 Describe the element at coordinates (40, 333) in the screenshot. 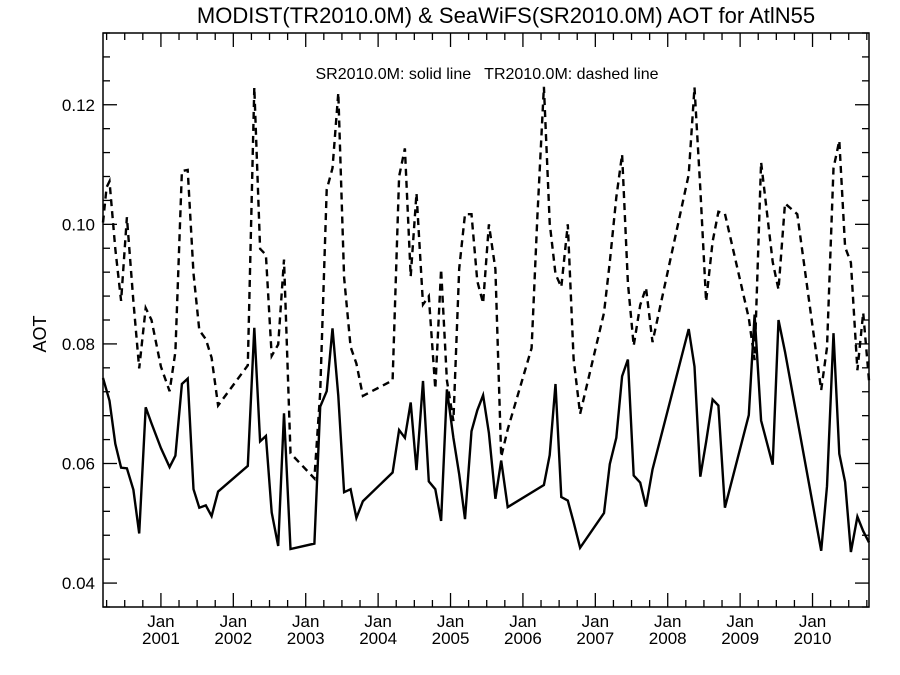

I see `y-axis-title: AOT` at that location.